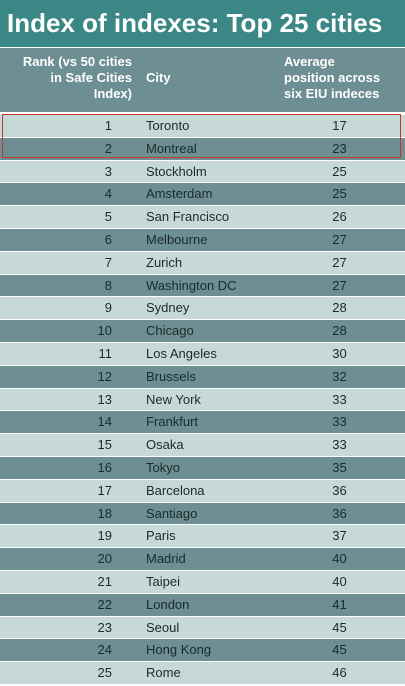 The image size is (405, 686). Describe the element at coordinates (202, 126) in the screenshot. I see `table-row: 1 Toronto 17` at that location.